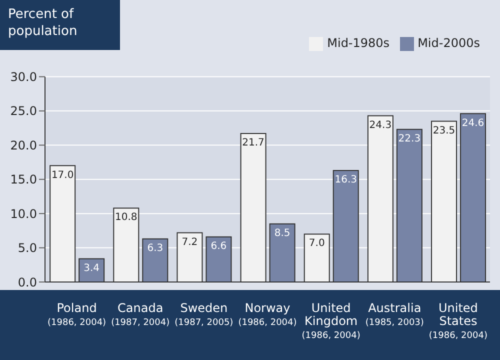  I want to click on data-label: 7.2, so click(190, 242).